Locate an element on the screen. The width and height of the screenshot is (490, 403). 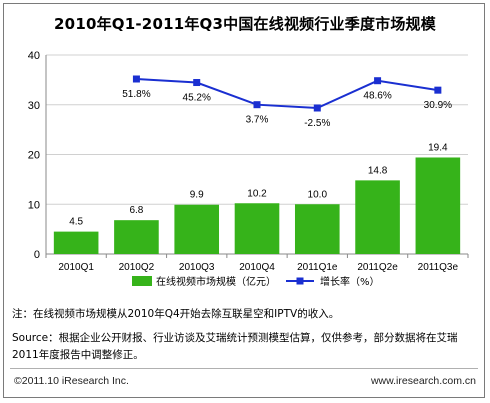
website: www.iresearch.com.cn is located at coordinates (423, 381).